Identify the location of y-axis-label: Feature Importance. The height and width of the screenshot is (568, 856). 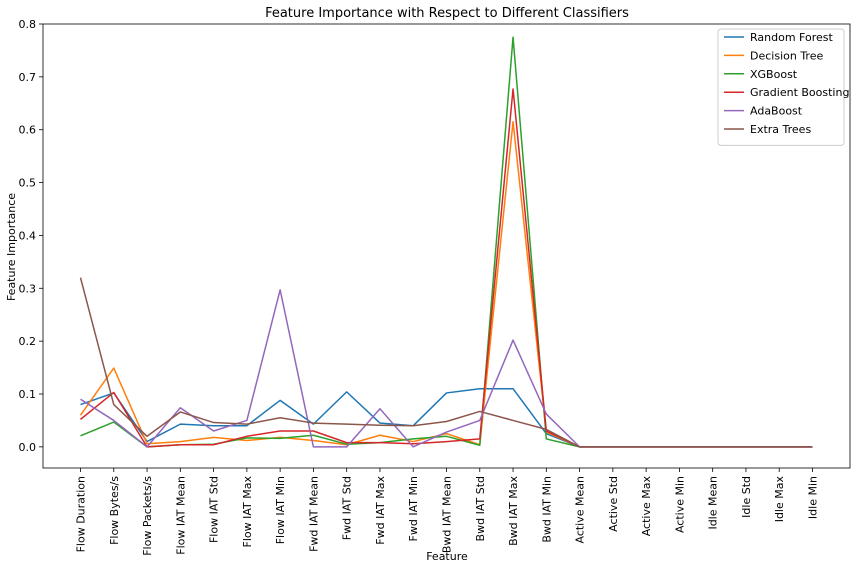
(11, 247).